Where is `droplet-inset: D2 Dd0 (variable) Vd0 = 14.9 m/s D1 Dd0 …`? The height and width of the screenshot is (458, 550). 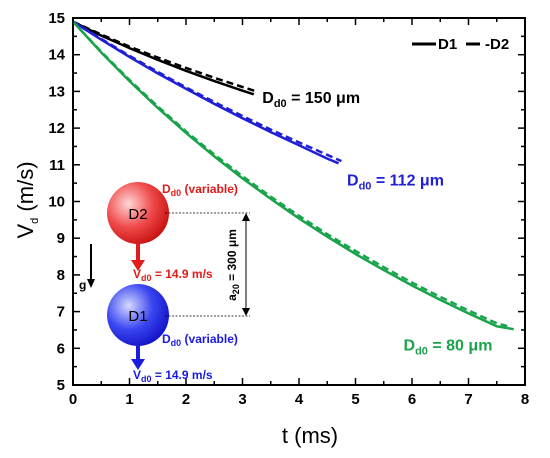
droplet-inset: D2 Dd0 (variable) Vd0 = 14.9 m/s D1 Dd0 … is located at coordinates (164, 283).